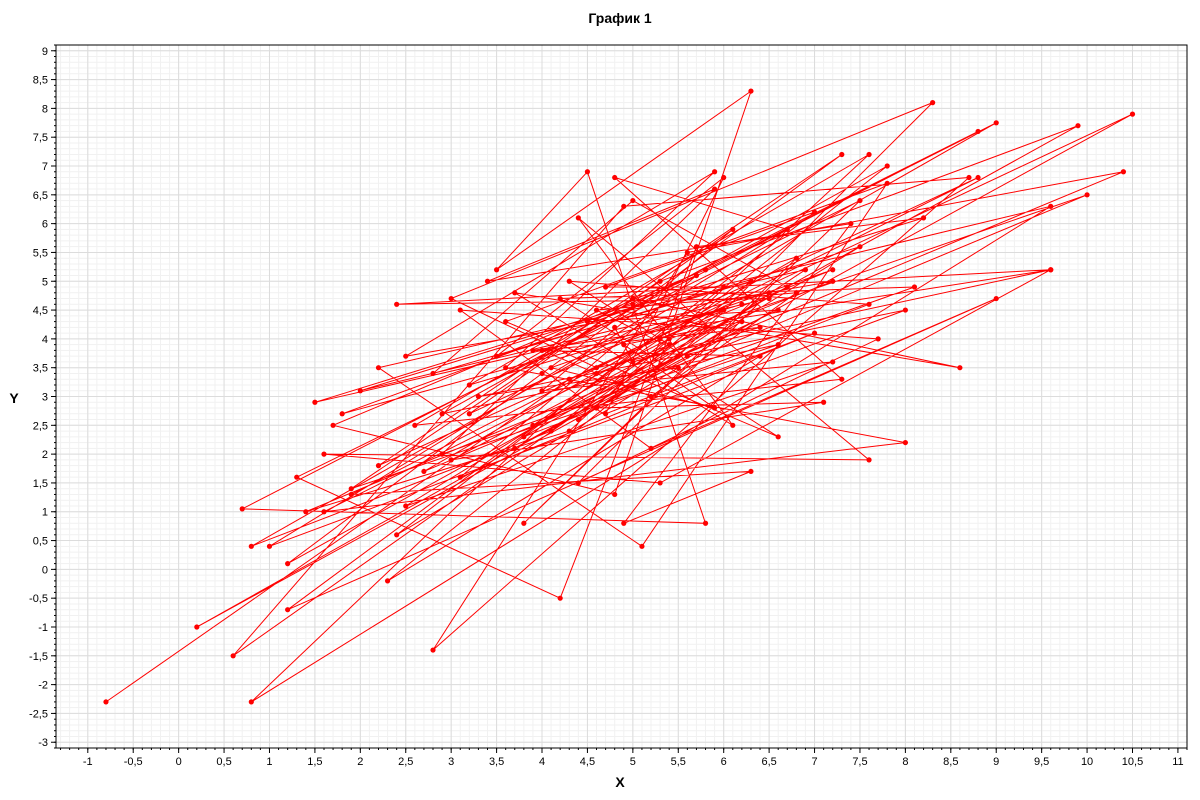 The width and height of the screenshot is (1200, 800). What do you see at coordinates (950, 762) in the screenshot?
I see `x-tick-label: 8,5` at bounding box center [950, 762].